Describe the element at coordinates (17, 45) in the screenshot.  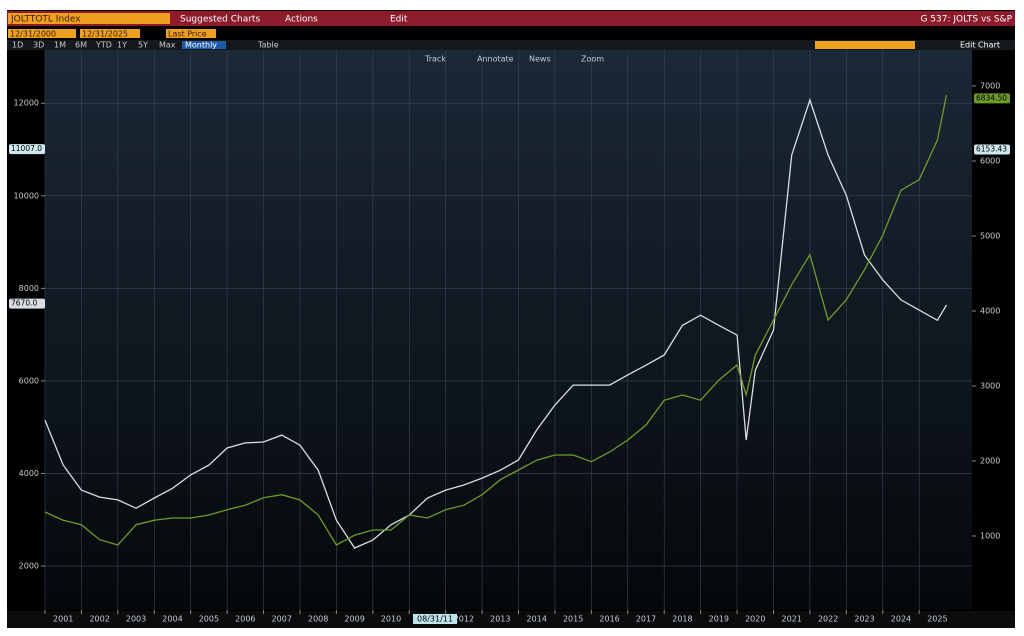
I see `range-button: 1D` at that location.